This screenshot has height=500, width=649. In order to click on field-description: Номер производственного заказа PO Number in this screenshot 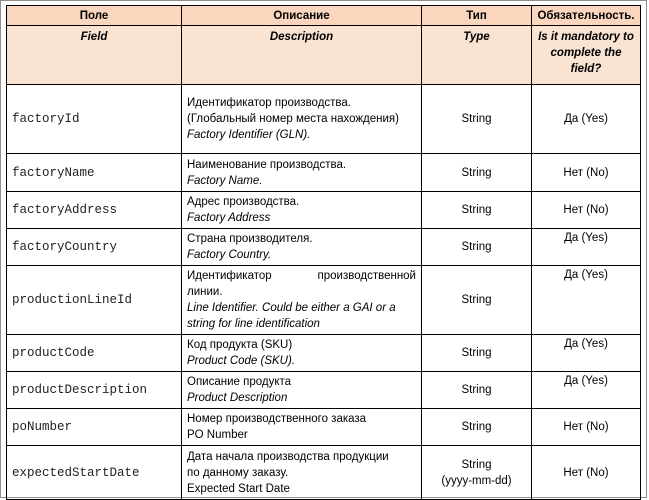, I will do `click(301, 427)`.